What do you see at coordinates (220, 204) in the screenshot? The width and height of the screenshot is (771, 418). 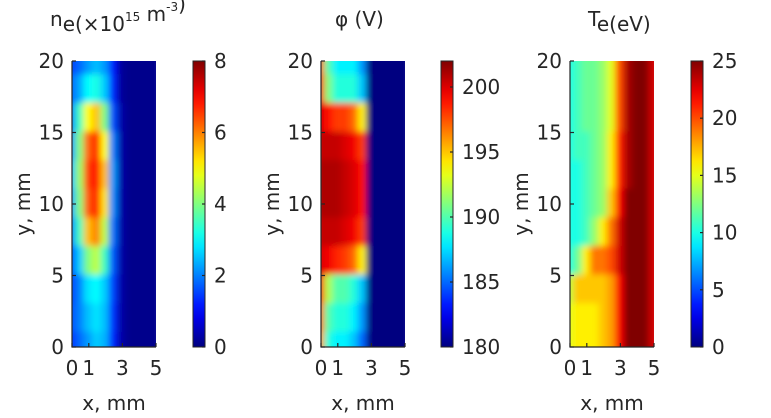 I see `colorbar-tick-label: 4` at bounding box center [220, 204].